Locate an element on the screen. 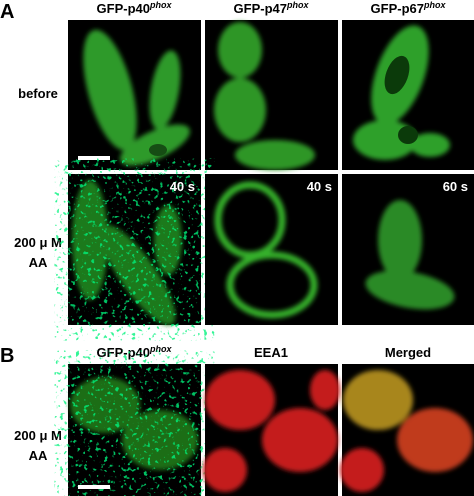 The image size is (474, 496). column-header: EEA1 is located at coordinates (271, 352).